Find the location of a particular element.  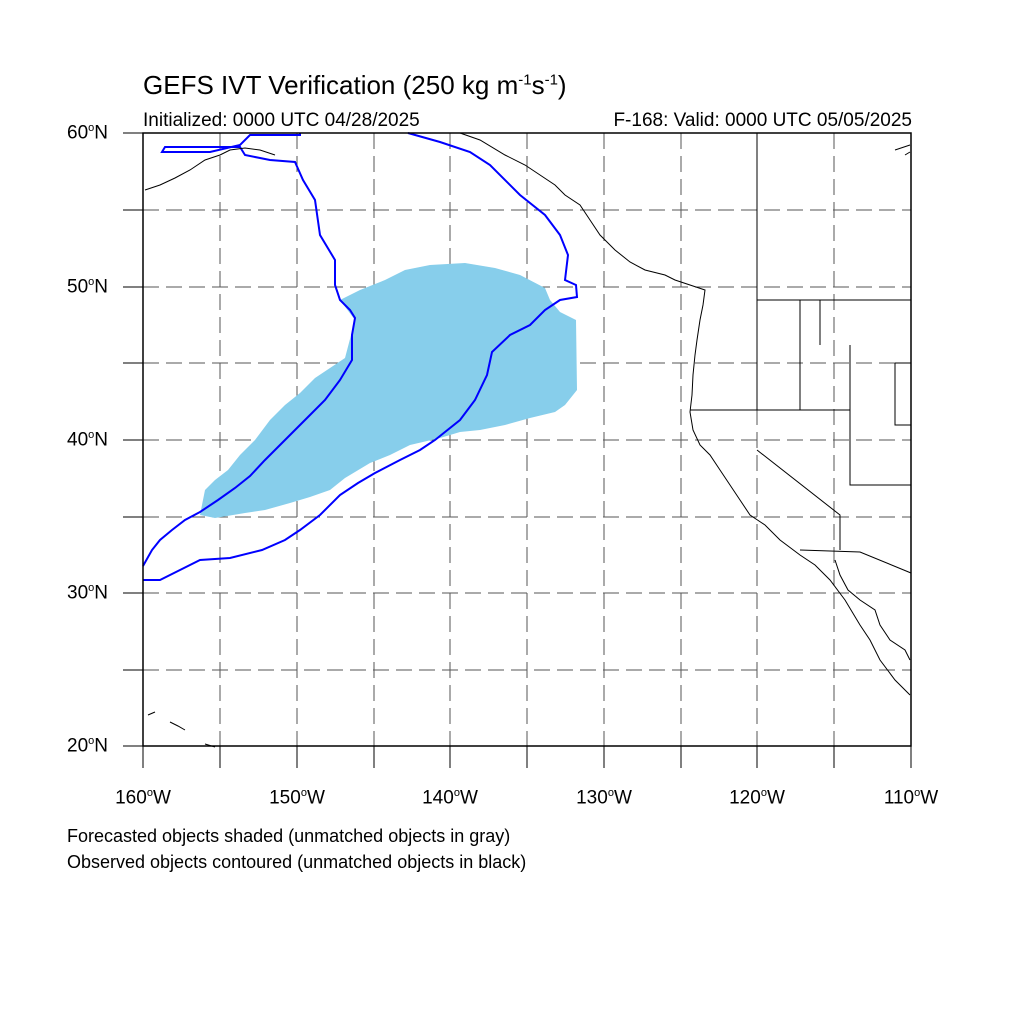

coastline-upper-right is located at coordinates (902, 150).